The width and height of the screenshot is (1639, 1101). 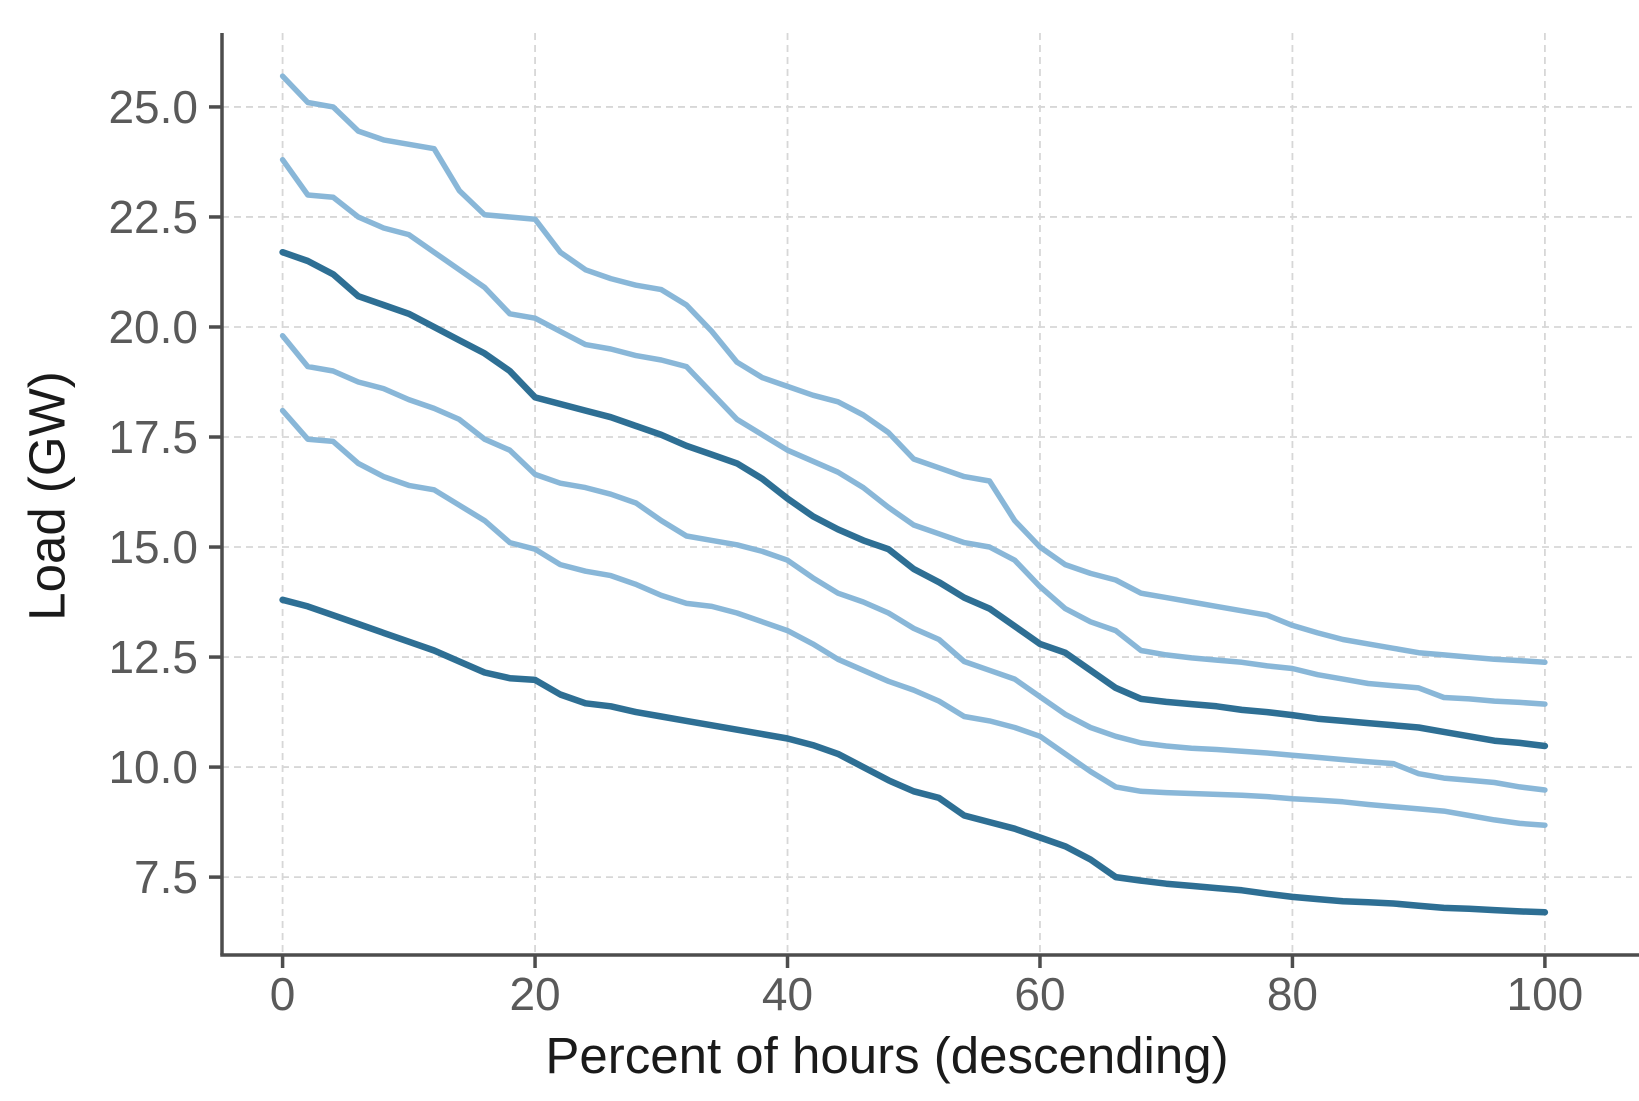 What do you see at coordinates (166, 877) in the screenshot?
I see `y-tick-label: 7.5` at bounding box center [166, 877].